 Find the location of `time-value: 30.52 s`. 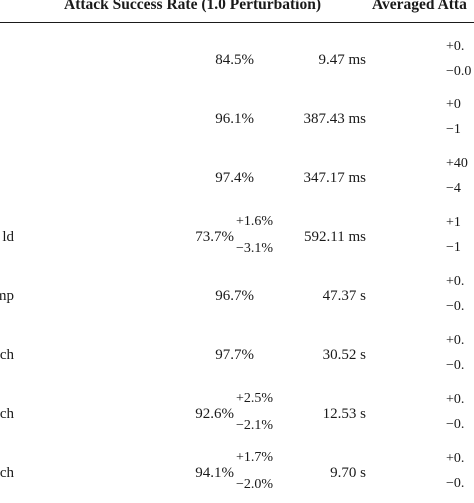

time-value: 30.52 s is located at coordinates (344, 355).